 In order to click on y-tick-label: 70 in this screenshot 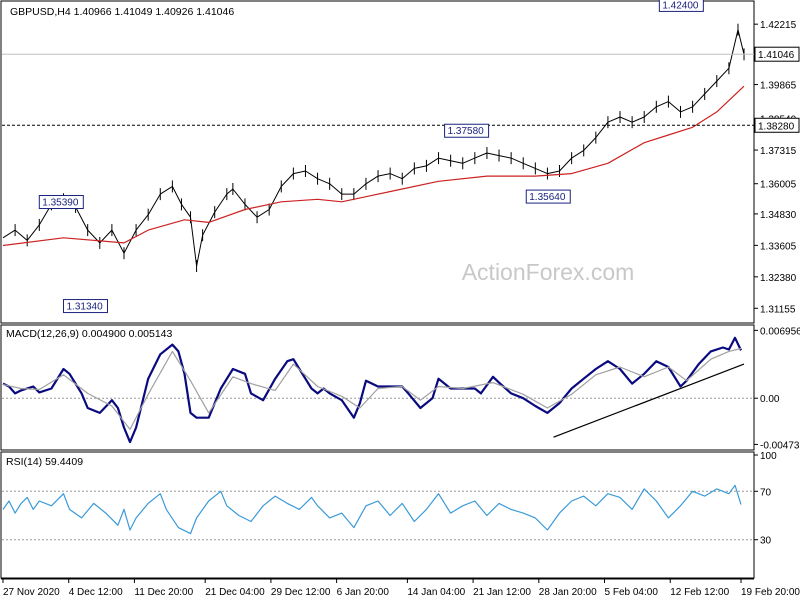, I will do `click(766, 492)`.